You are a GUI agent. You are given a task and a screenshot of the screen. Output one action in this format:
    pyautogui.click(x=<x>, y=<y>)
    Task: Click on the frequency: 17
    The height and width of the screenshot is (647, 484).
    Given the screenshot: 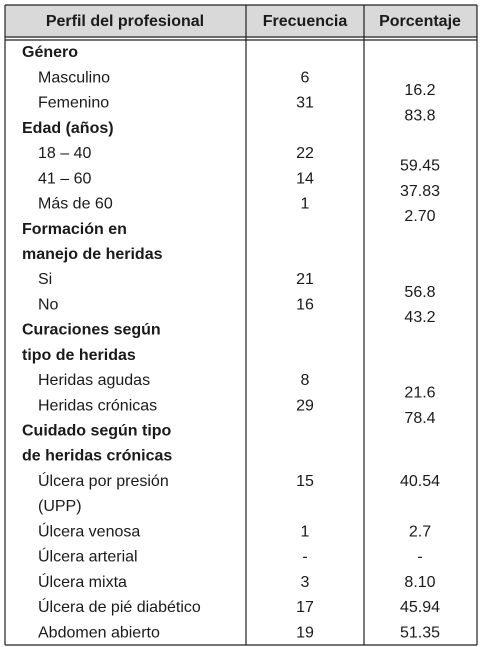 What is the action you would take?
    pyautogui.click(x=305, y=607)
    